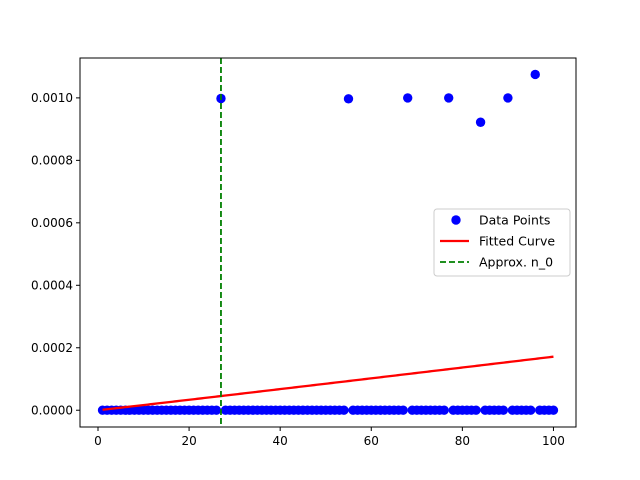 This screenshot has height=480, width=640. What do you see at coordinates (52, 98) in the screenshot?
I see `y-tick-label: 0.0010` at bounding box center [52, 98].